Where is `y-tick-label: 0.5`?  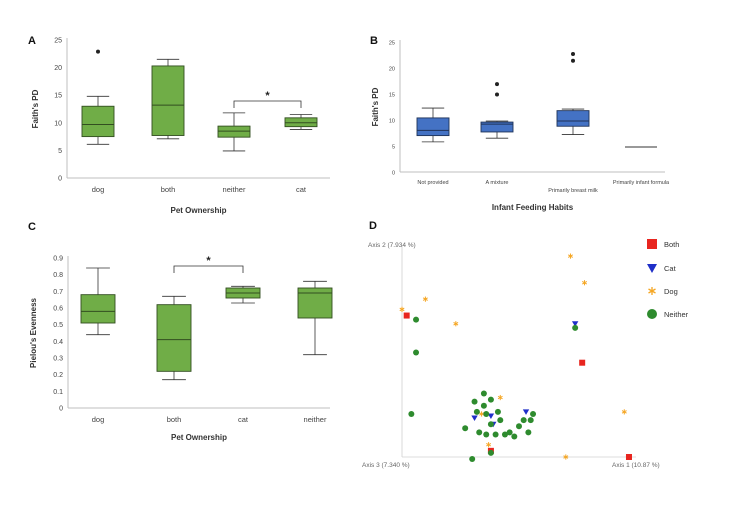
y-tick-label: 0.5 is located at coordinates (58, 325).